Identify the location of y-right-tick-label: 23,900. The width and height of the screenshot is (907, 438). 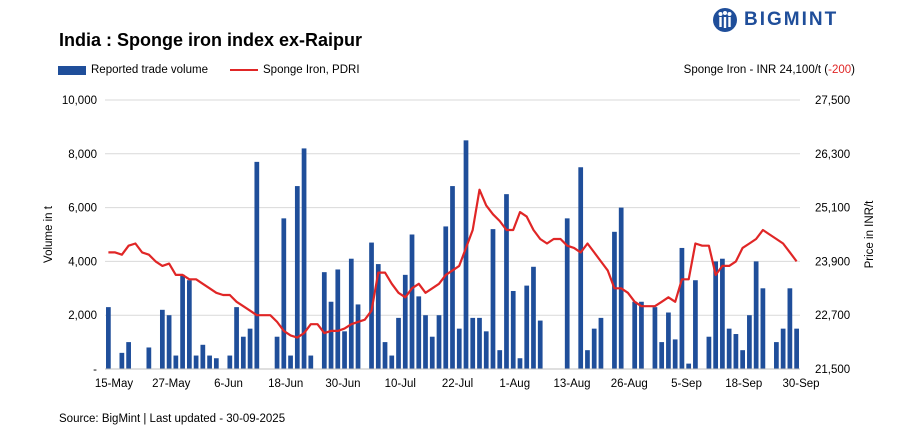
(832, 262).